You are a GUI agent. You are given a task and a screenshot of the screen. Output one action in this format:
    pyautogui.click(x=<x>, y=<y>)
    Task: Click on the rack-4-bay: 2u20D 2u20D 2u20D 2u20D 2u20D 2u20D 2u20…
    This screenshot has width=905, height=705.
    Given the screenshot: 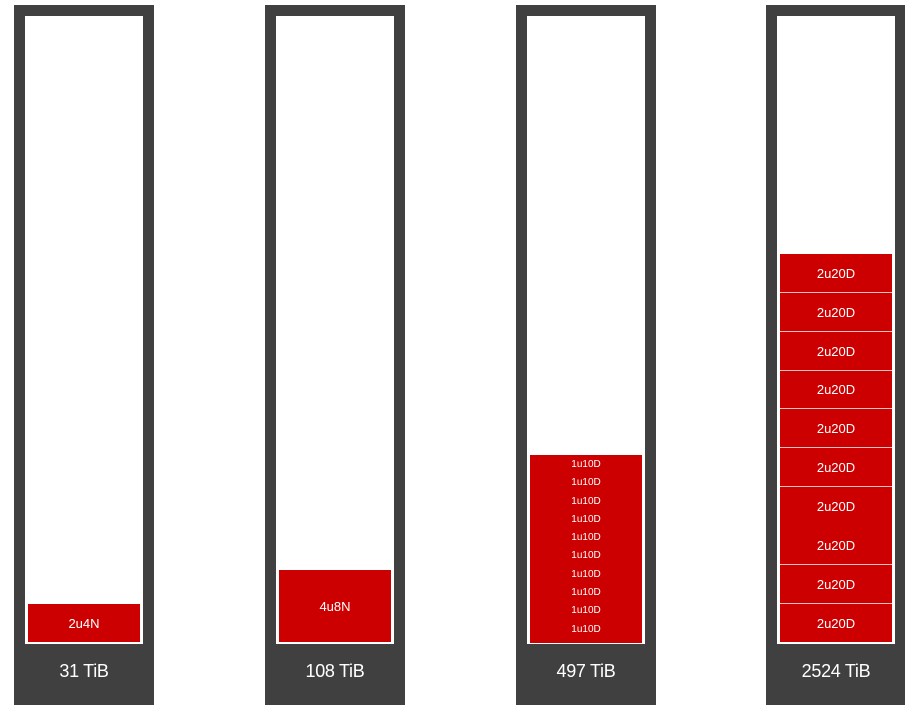 What is the action you would take?
    pyautogui.click(x=836, y=330)
    